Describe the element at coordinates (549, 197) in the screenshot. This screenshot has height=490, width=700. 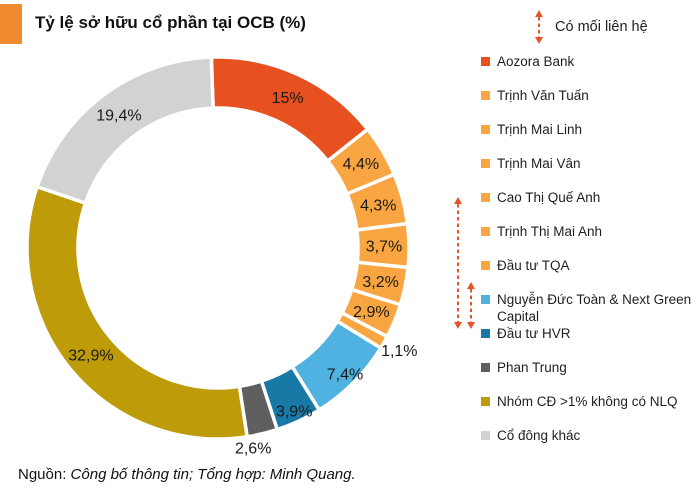
I see `legend-item-label: Cao Thị Quế Anh` at that location.